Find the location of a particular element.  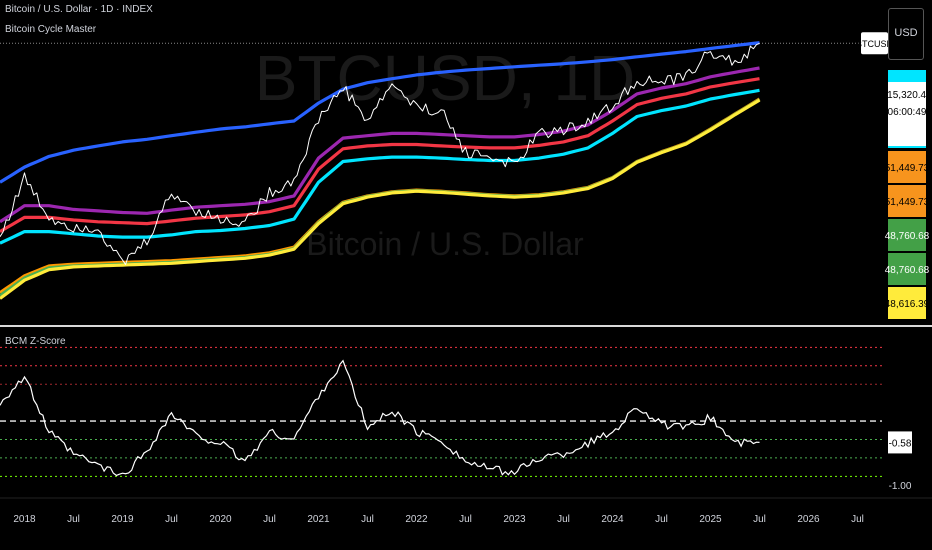

time-axis-tick: 2025 is located at coordinates (710, 519).